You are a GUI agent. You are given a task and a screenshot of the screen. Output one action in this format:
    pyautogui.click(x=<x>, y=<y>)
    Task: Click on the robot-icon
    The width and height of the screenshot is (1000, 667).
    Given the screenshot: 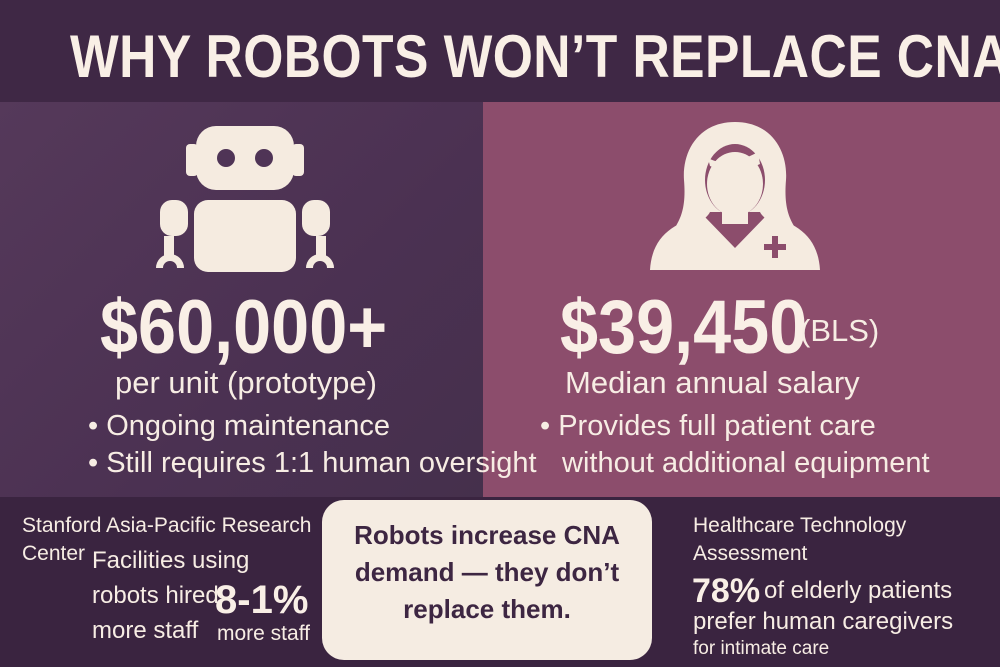 What is the action you would take?
    pyautogui.click(x=245, y=199)
    